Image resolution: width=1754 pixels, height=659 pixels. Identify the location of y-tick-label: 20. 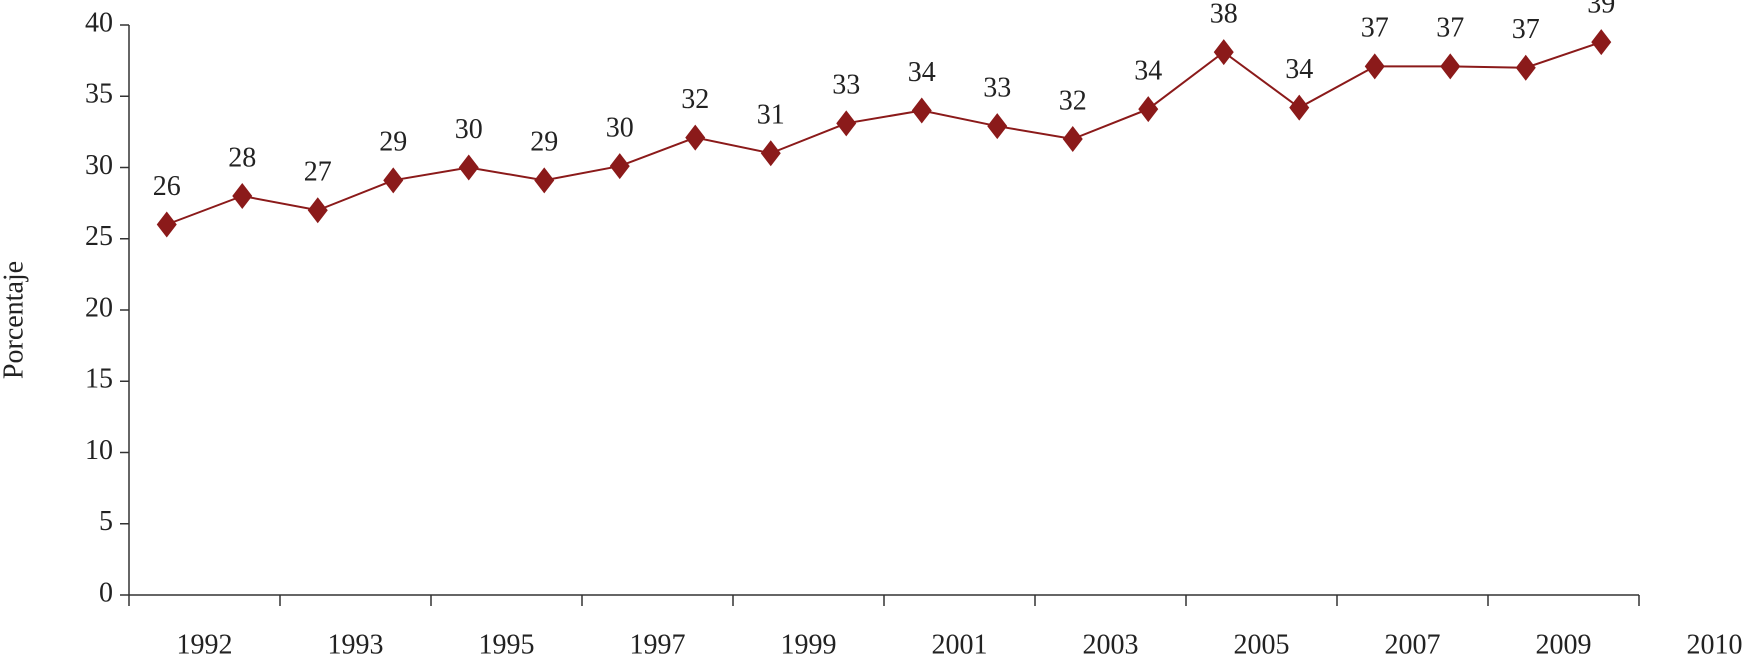
(99, 307).